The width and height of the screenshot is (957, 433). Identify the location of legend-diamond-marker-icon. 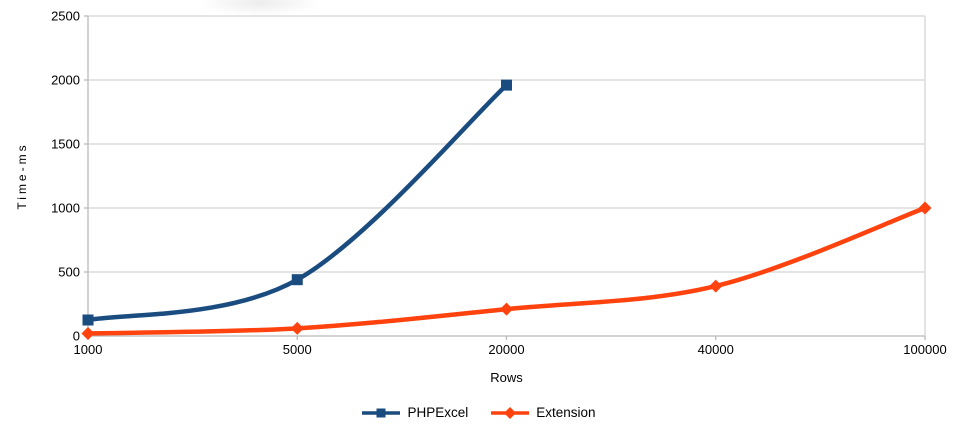
(510, 412).